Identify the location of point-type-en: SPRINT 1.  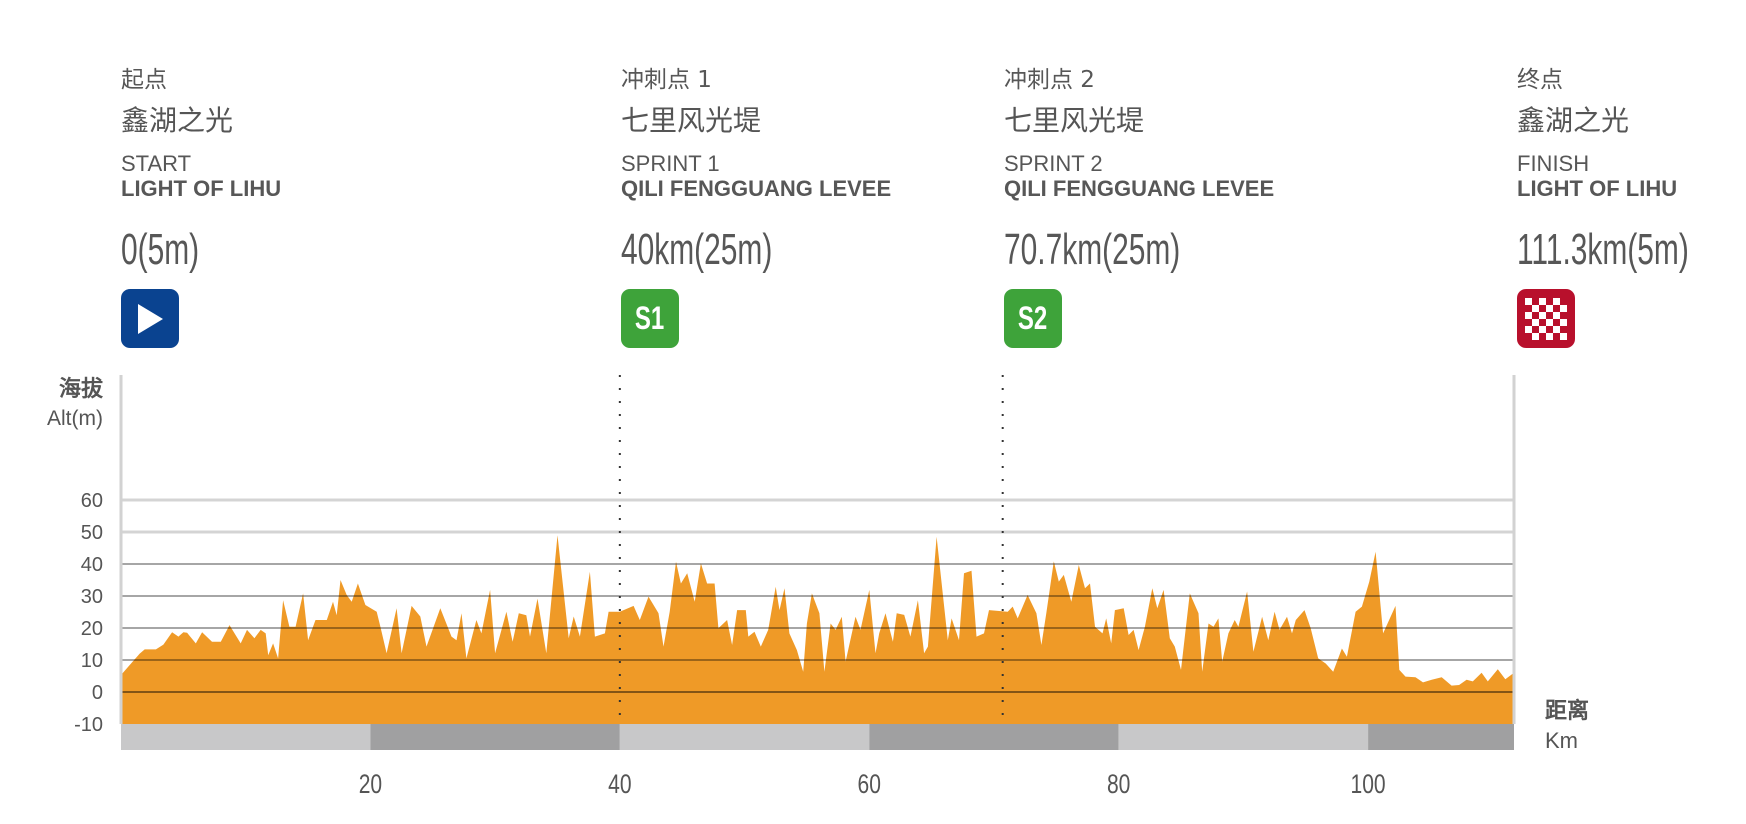
(670, 163).